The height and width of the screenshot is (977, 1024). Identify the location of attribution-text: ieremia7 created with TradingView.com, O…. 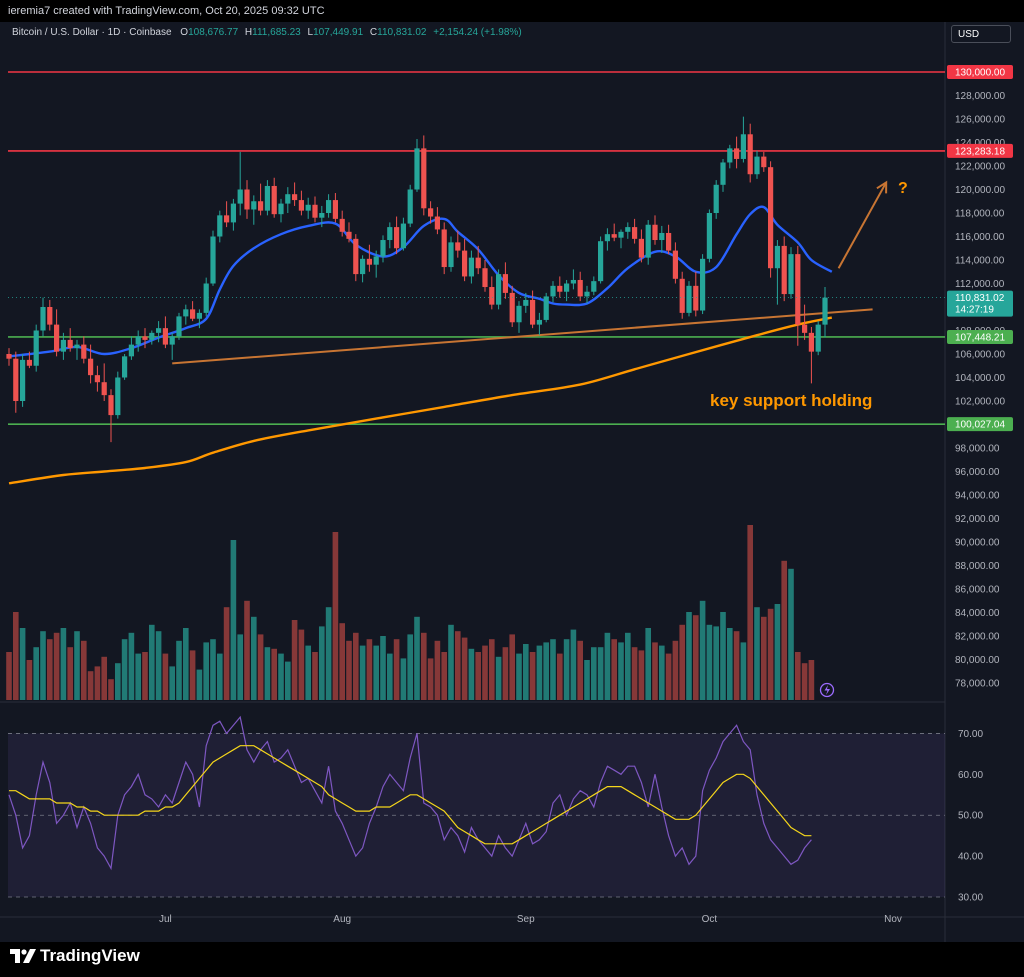
(166, 11).